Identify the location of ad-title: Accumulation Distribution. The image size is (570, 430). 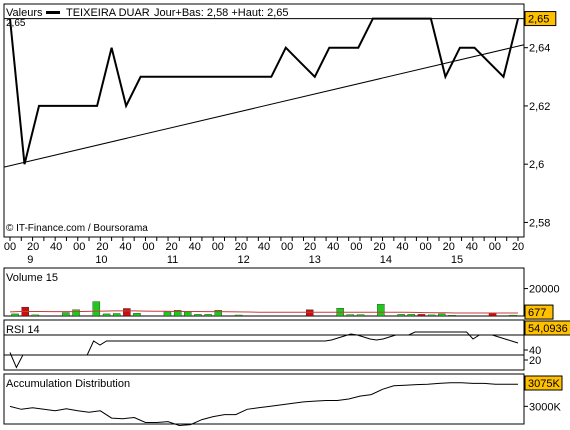
(68, 384).